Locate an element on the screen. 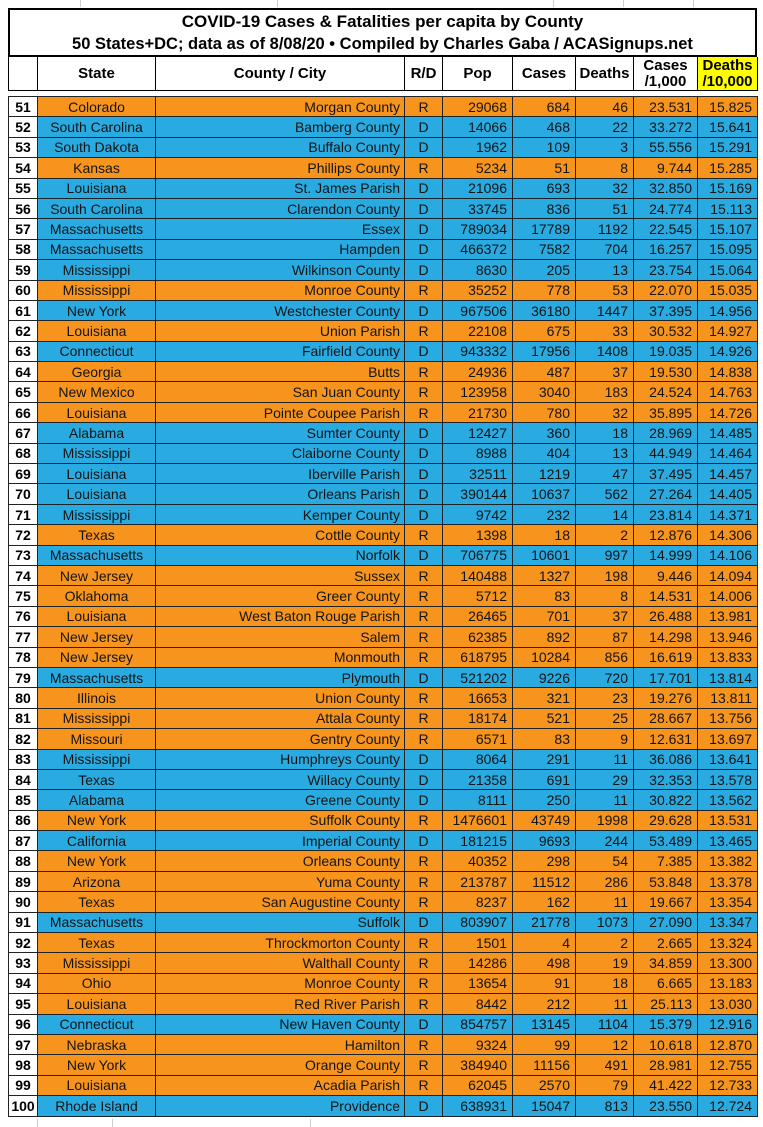  pop-cell: 1398 is located at coordinates (478, 535).